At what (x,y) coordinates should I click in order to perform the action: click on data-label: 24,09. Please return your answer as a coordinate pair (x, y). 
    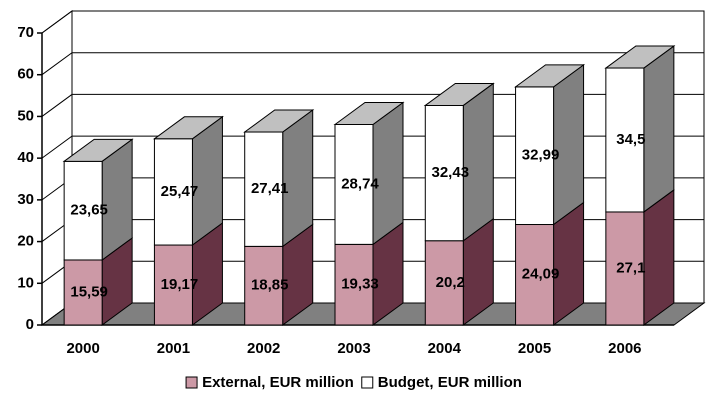
    Looking at the image, I should click on (541, 274).